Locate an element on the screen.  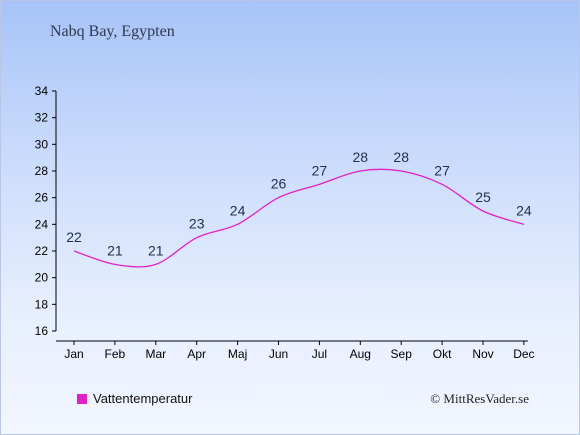
y-tick-label: 32 is located at coordinates (42, 118).